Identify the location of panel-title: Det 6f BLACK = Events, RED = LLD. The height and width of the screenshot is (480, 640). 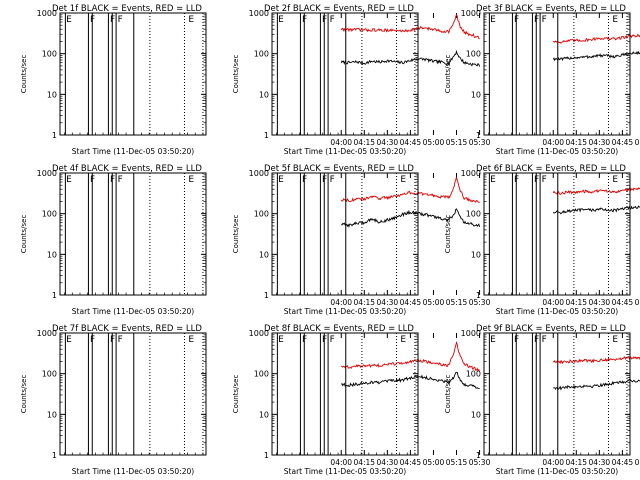
(551, 169).